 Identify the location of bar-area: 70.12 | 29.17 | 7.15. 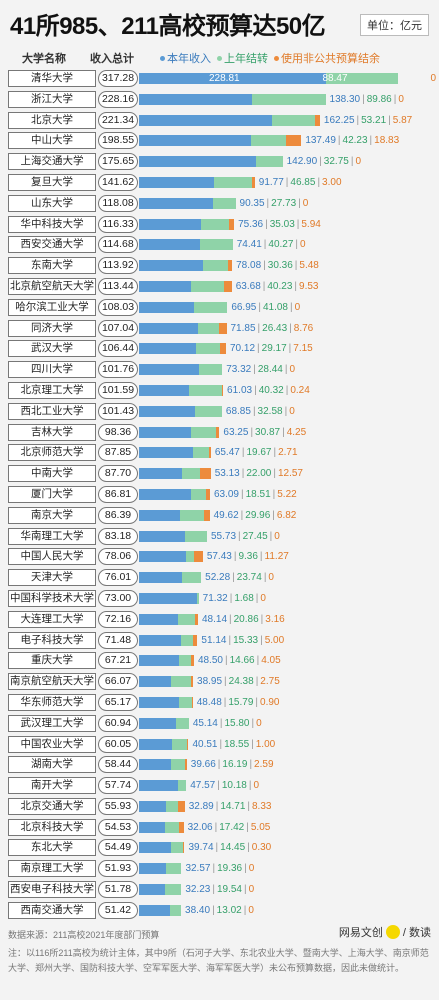
(287, 348).